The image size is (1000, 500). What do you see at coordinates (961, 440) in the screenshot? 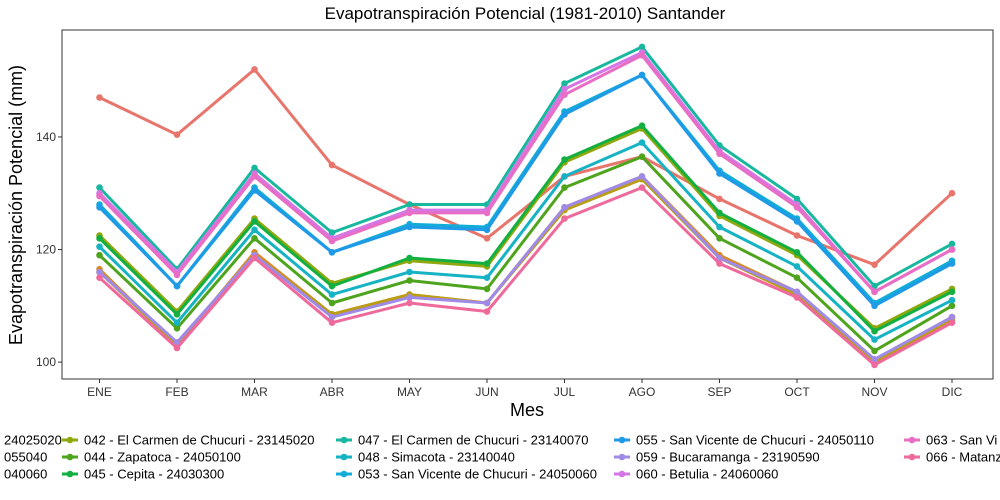
I see `legend-label: 063 - San Vi` at bounding box center [961, 440].